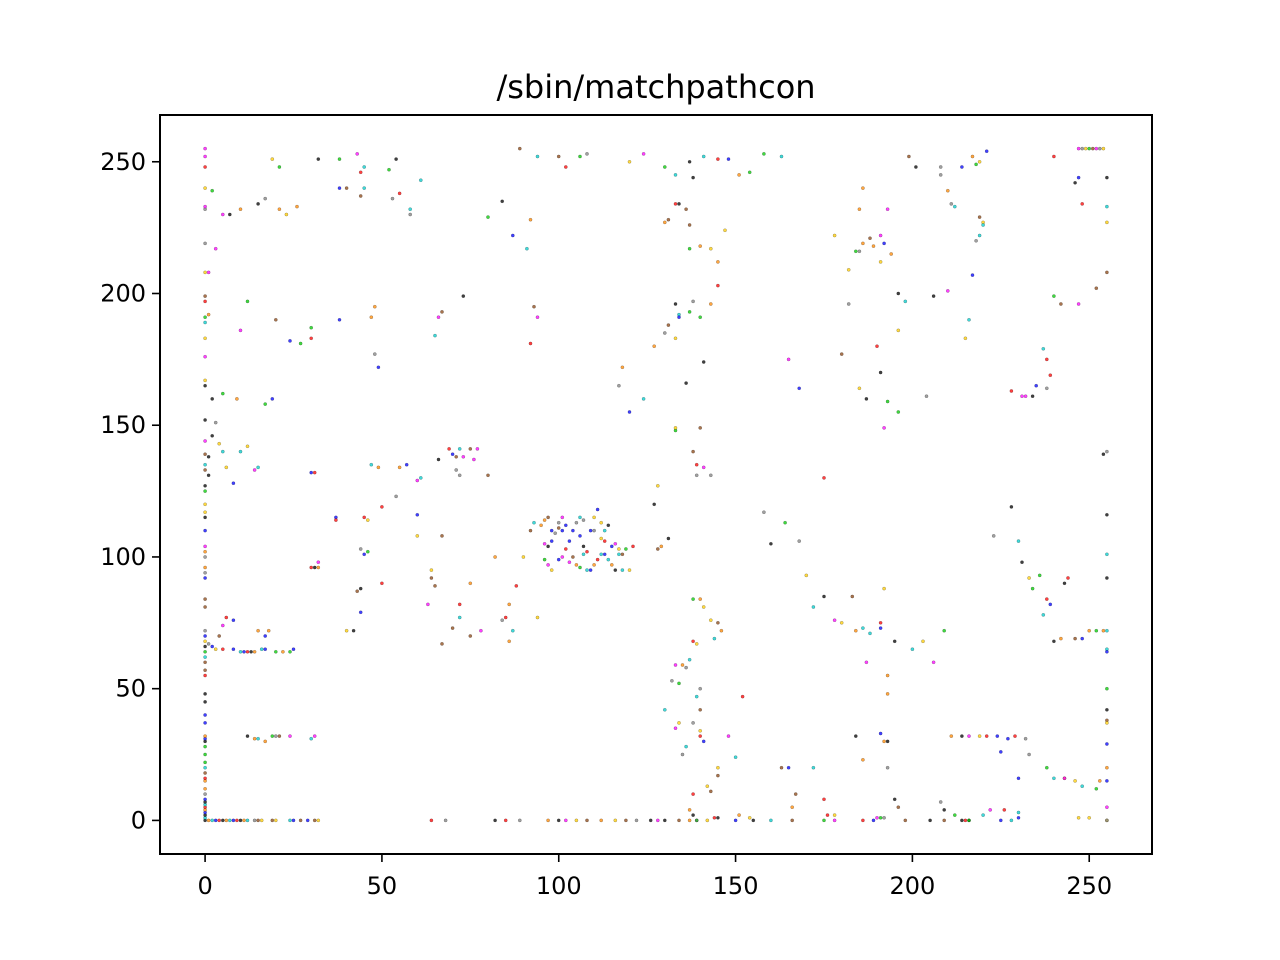 The width and height of the screenshot is (1280, 960). I want to click on chart-title: /sbin/matchpathcon, so click(655, 87).